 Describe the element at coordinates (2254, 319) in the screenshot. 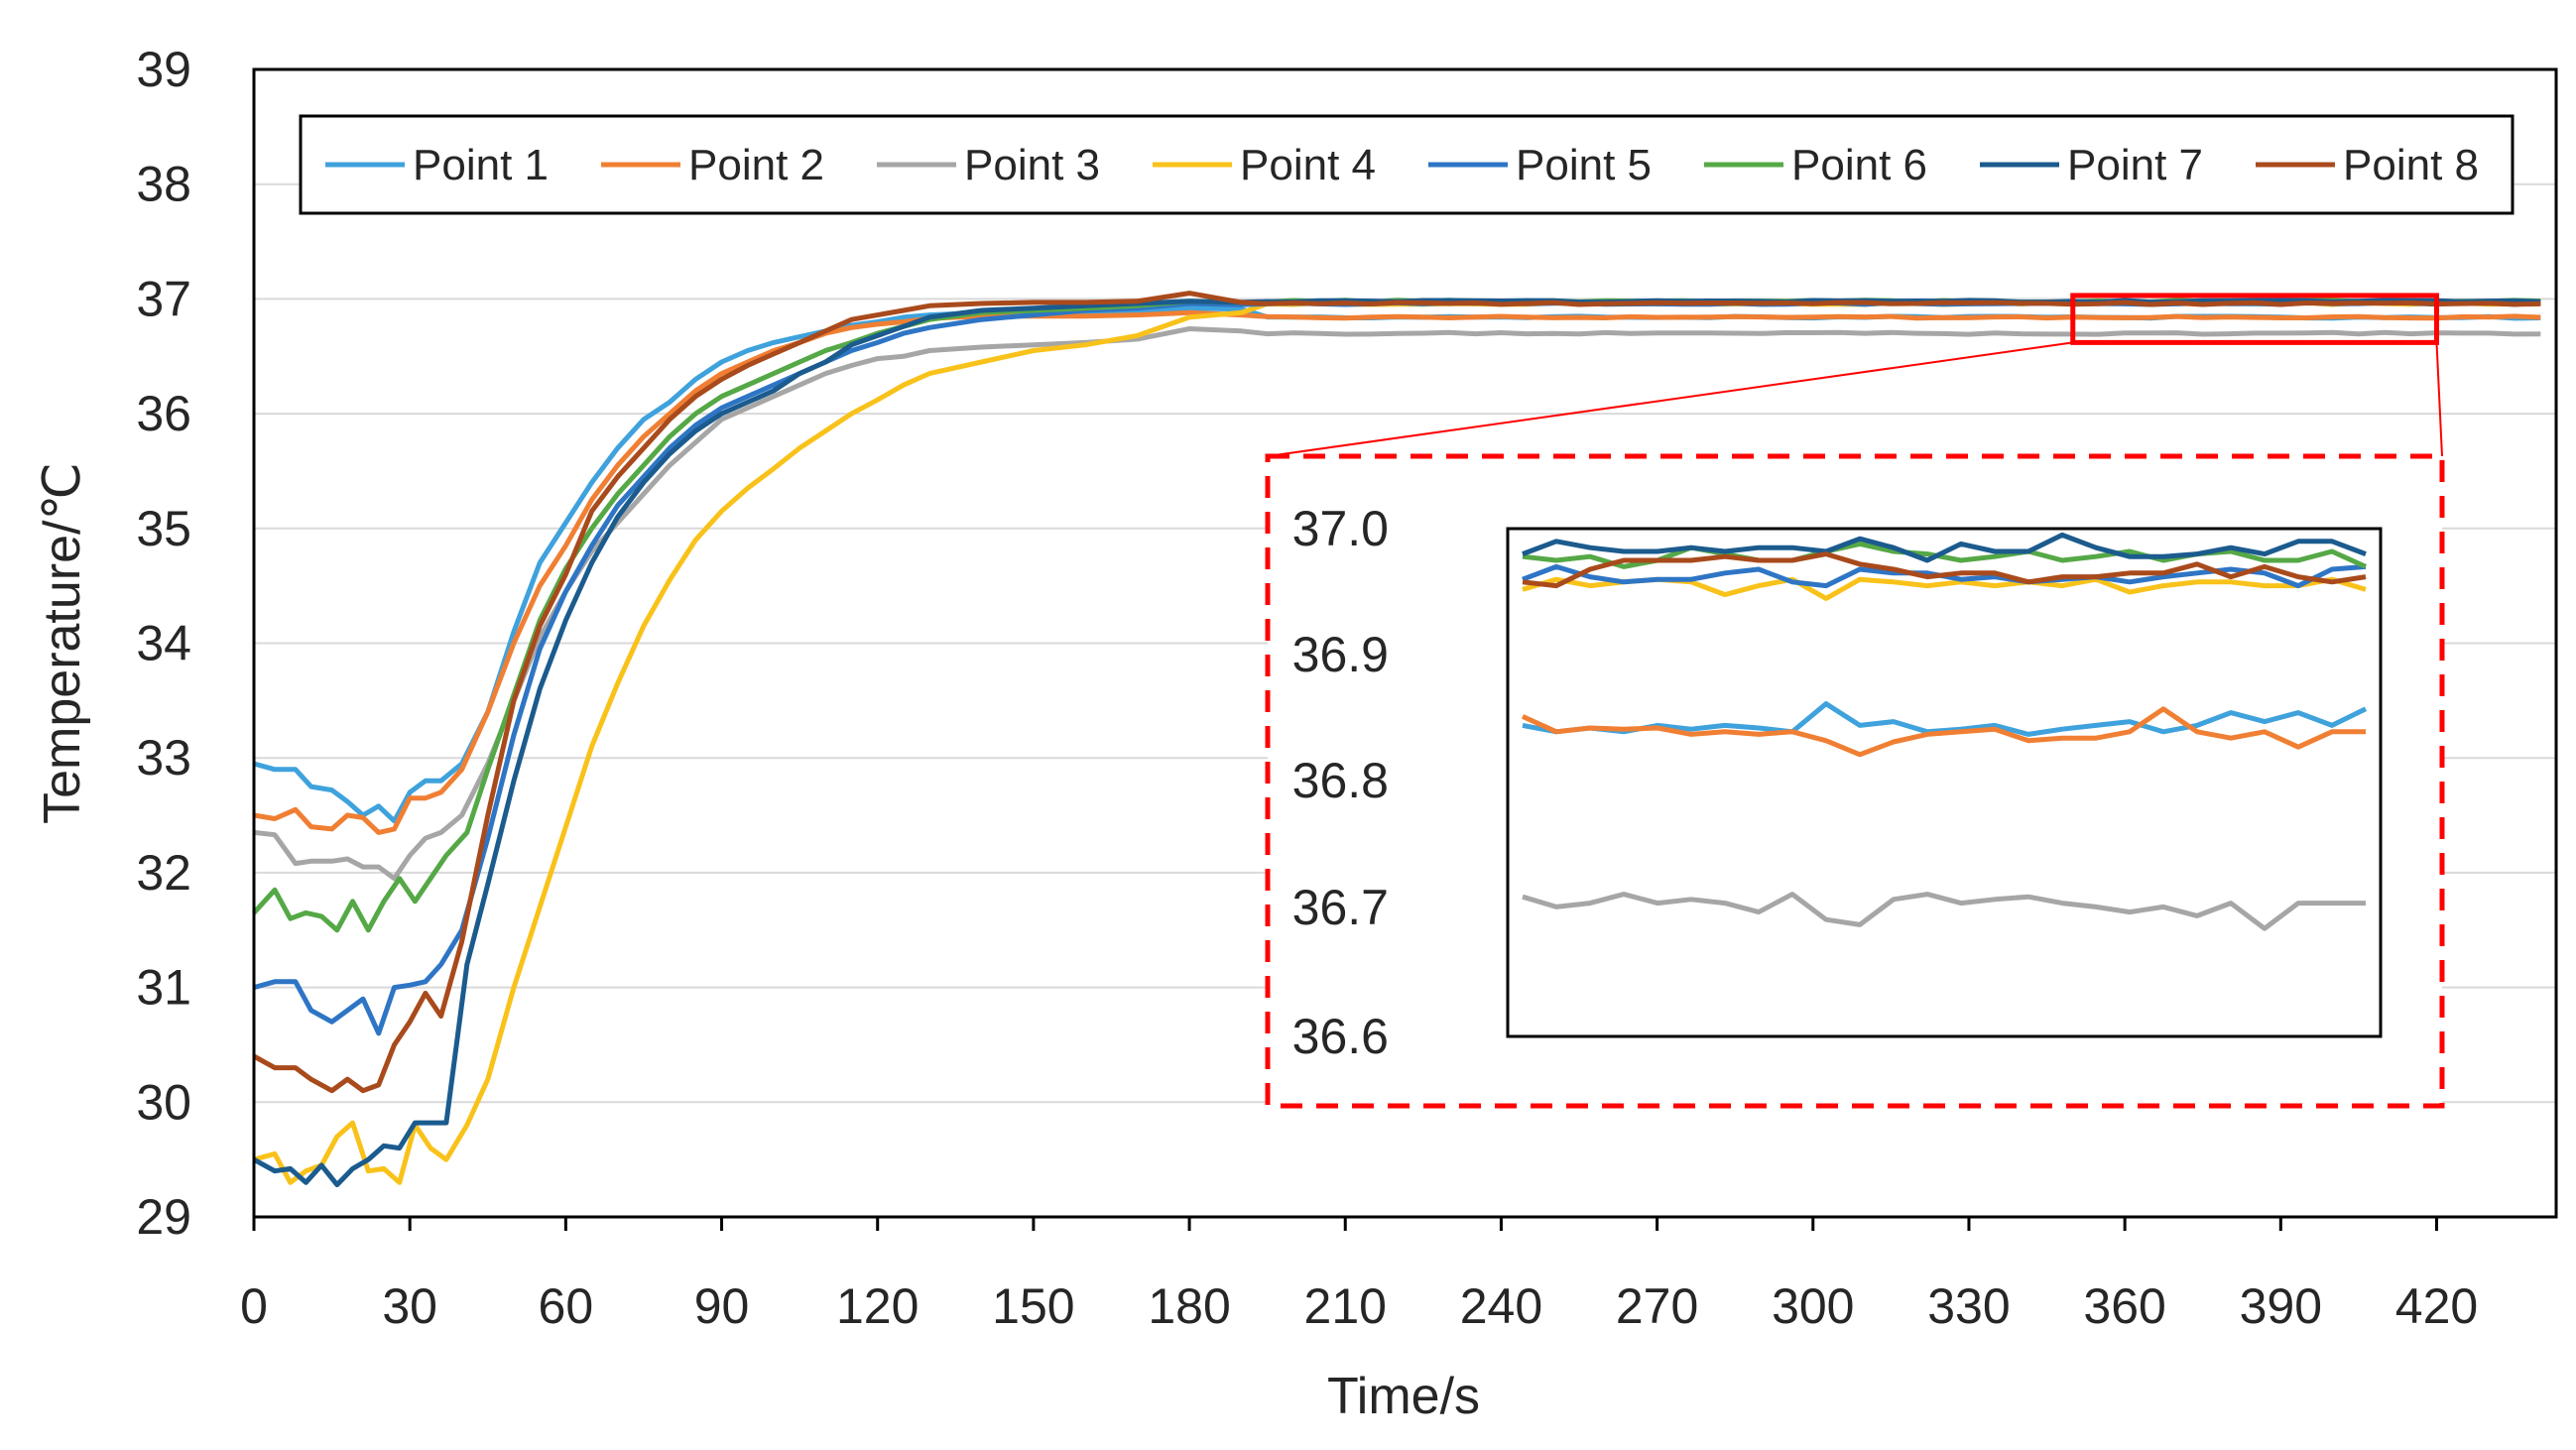

I see `zoom-region-box` at that location.